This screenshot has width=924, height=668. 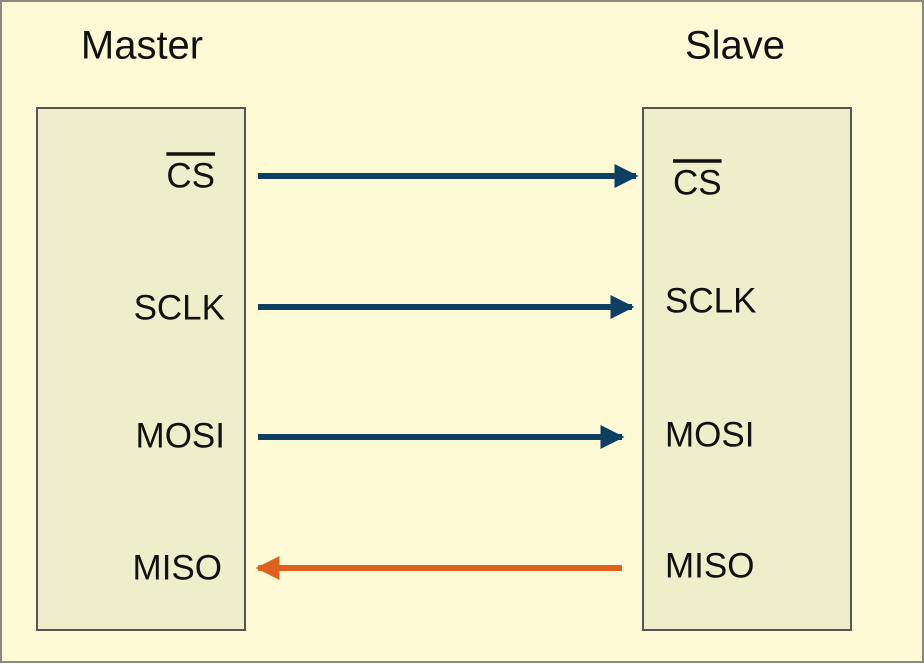 What do you see at coordinates (710, 300) in the screenshot?
I see `slave-signal: SCLK` at bounding box center [710, 300].